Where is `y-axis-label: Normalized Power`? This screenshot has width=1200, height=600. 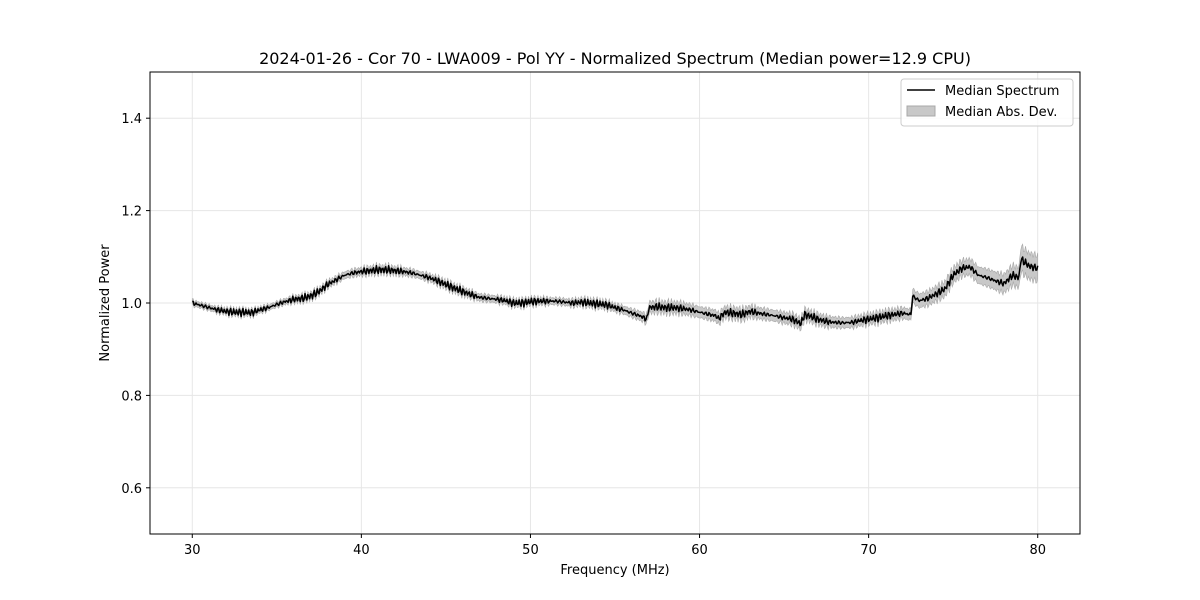
y-axis-label: Normalized Power is located at coordinates (105, 303).